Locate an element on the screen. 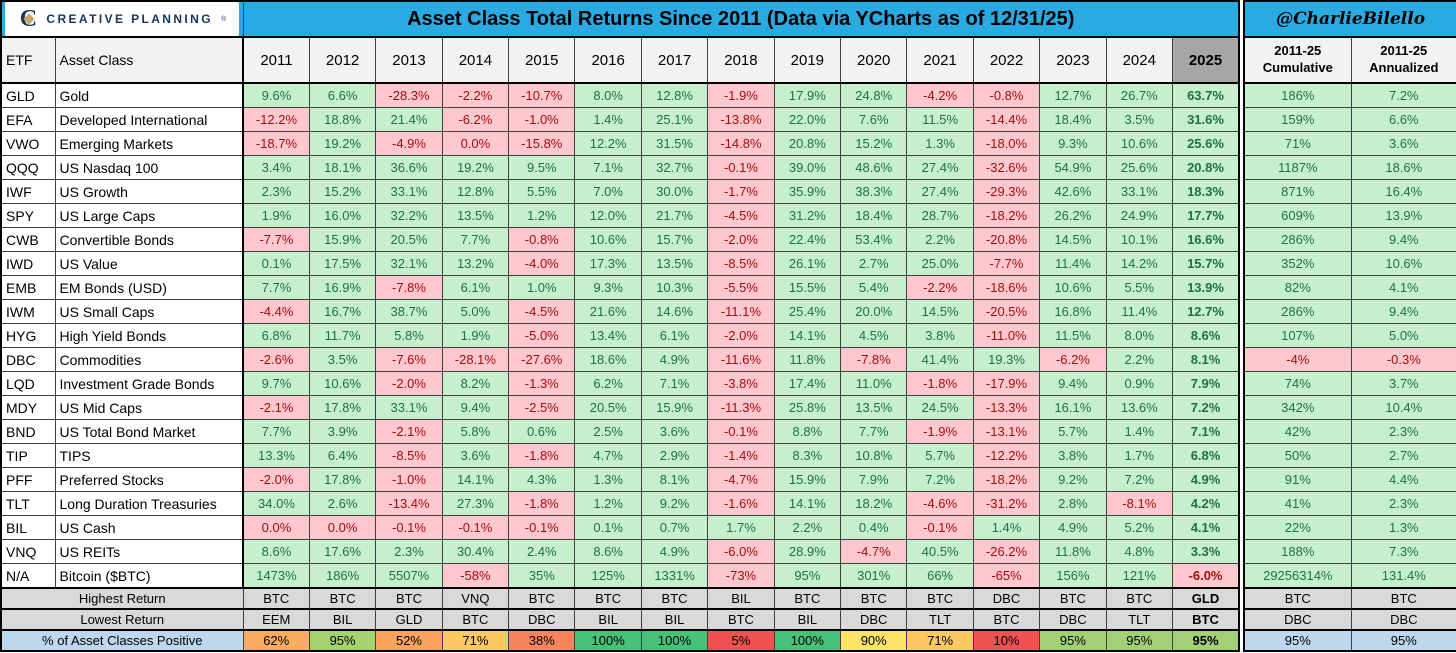 Image resolution: width=1456 pixels, height=653 pixels. return-cell: -12.2% is located at coordinates (1006, 455).